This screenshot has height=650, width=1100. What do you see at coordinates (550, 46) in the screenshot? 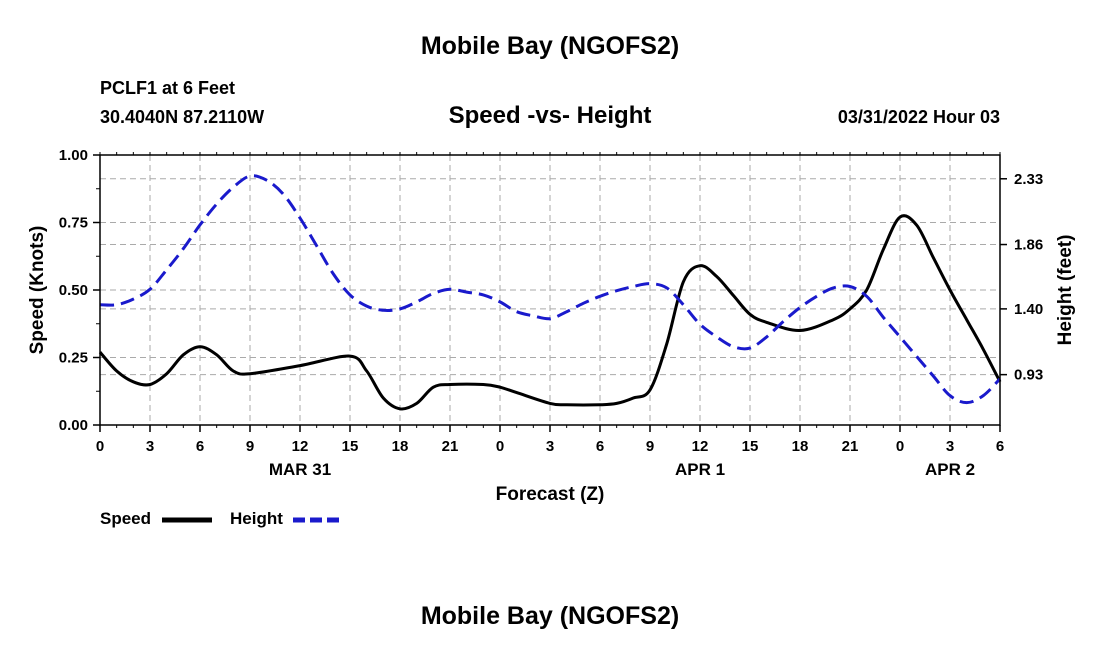
I see `page-title: Mobile Bay (NGOFS2)` at bounding box center [550, 46].